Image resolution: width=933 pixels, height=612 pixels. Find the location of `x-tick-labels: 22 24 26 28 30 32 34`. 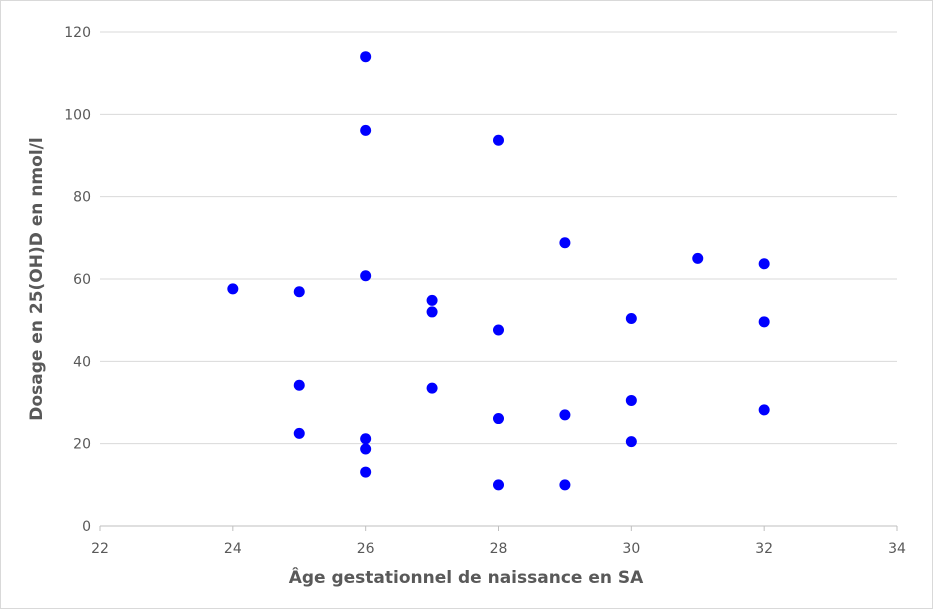

x-tick-labels: 22 24 26 28 30 32 34 is located at coordinates (498, 549).